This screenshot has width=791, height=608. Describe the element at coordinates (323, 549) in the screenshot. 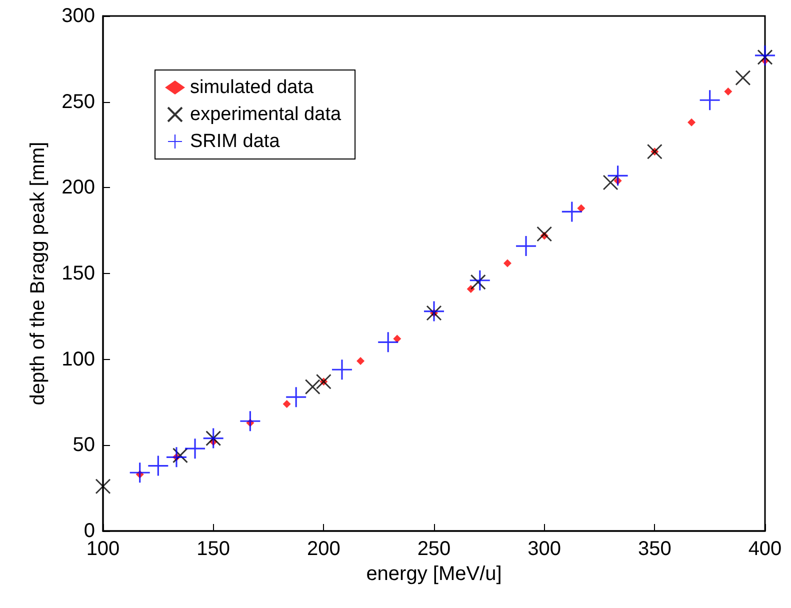

I see `x-tick-label: 200` at that location.